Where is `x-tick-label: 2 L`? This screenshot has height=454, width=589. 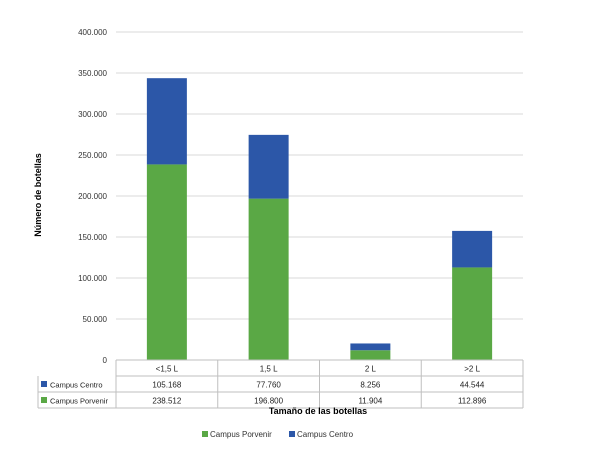 x-tick-label: 2 L is located at coordinates (371, 369).